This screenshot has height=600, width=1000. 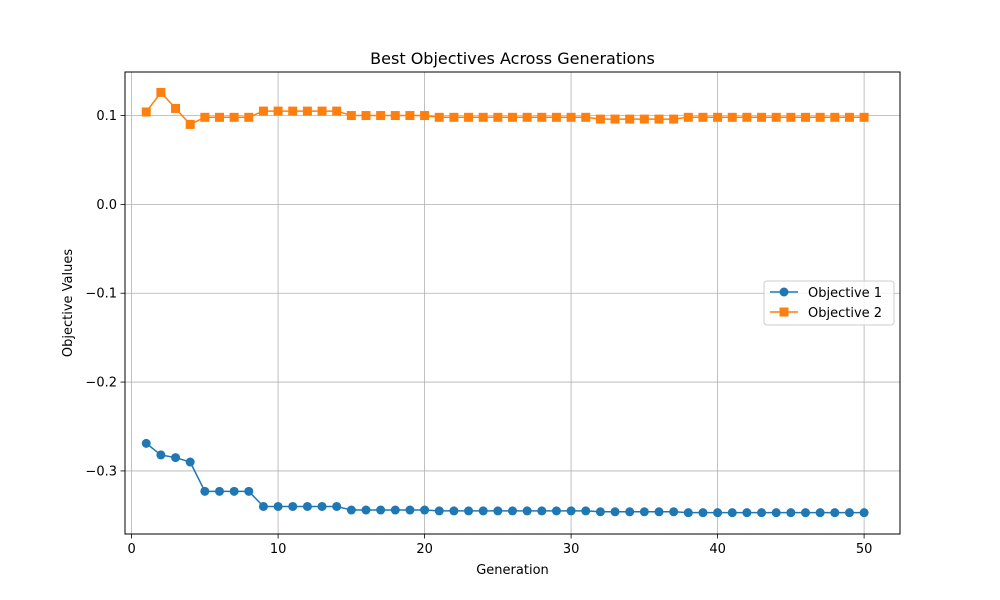 I want to click on y-axis-label: Objective Values, so click(x=68, y=303).